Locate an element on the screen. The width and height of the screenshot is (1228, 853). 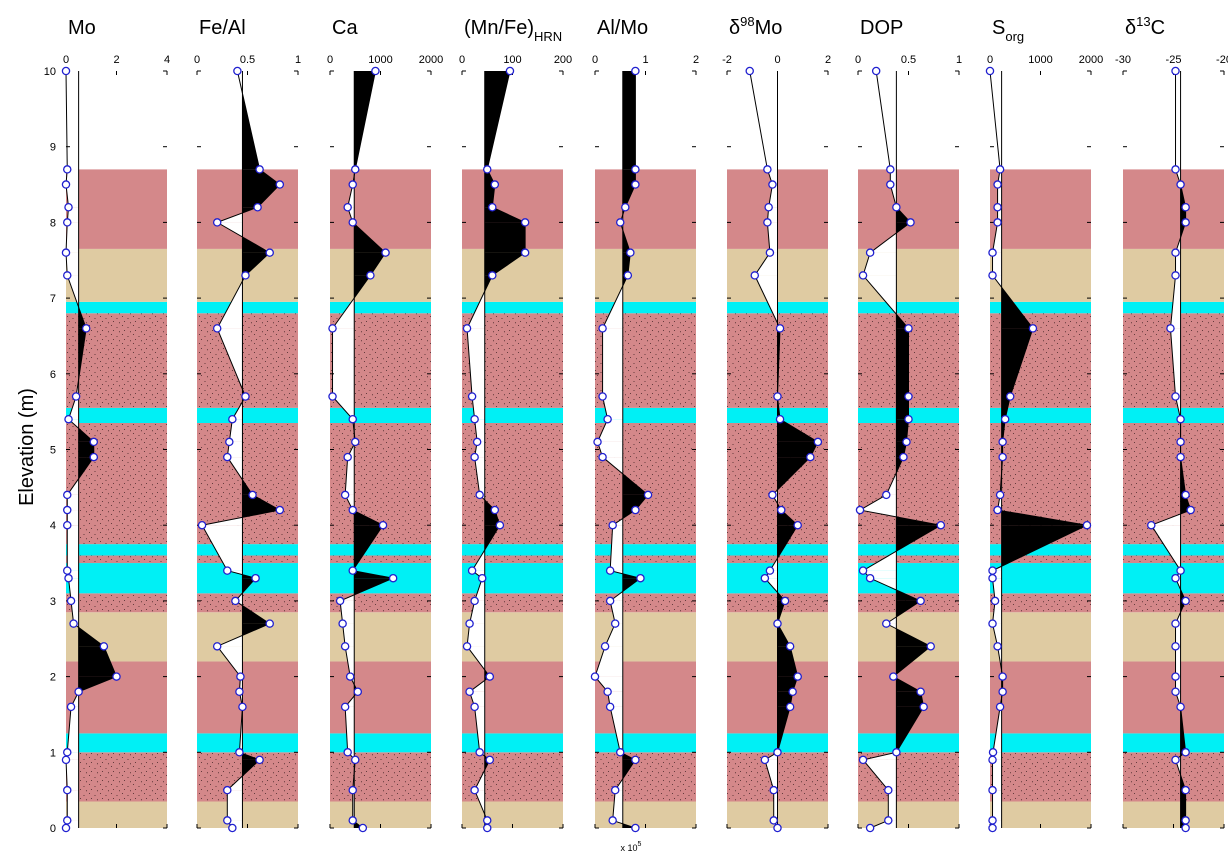
x-tick-label: 4 is located at coordinates (167, 60).